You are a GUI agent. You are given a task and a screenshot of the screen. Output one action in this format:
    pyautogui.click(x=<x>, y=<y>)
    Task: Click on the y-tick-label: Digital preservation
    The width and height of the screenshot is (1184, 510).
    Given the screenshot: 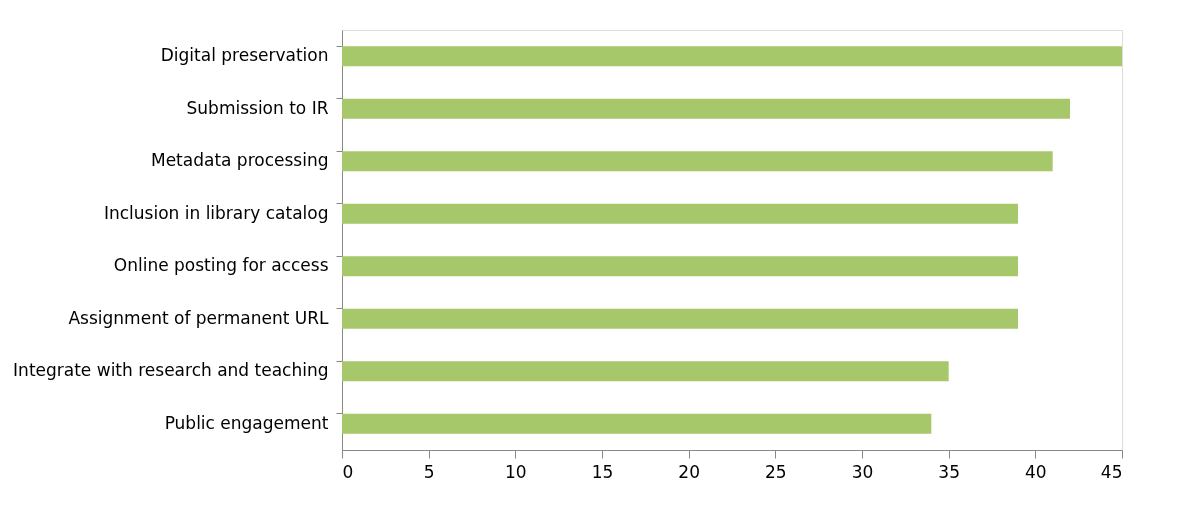 What is the action you would take?
    pyautogui.click(x=244, y=55)
    